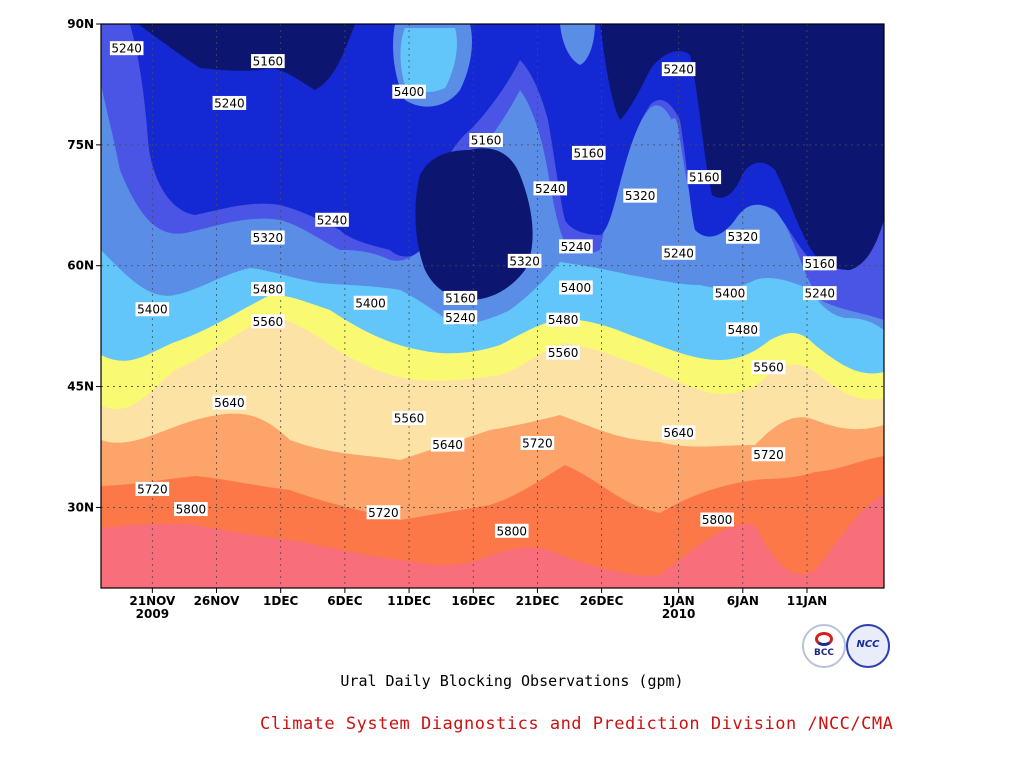  What do you see at coordinates (80, 145) in the screenshot?
I see `y-tick-label: 75N` at bounding box center [80, 145].